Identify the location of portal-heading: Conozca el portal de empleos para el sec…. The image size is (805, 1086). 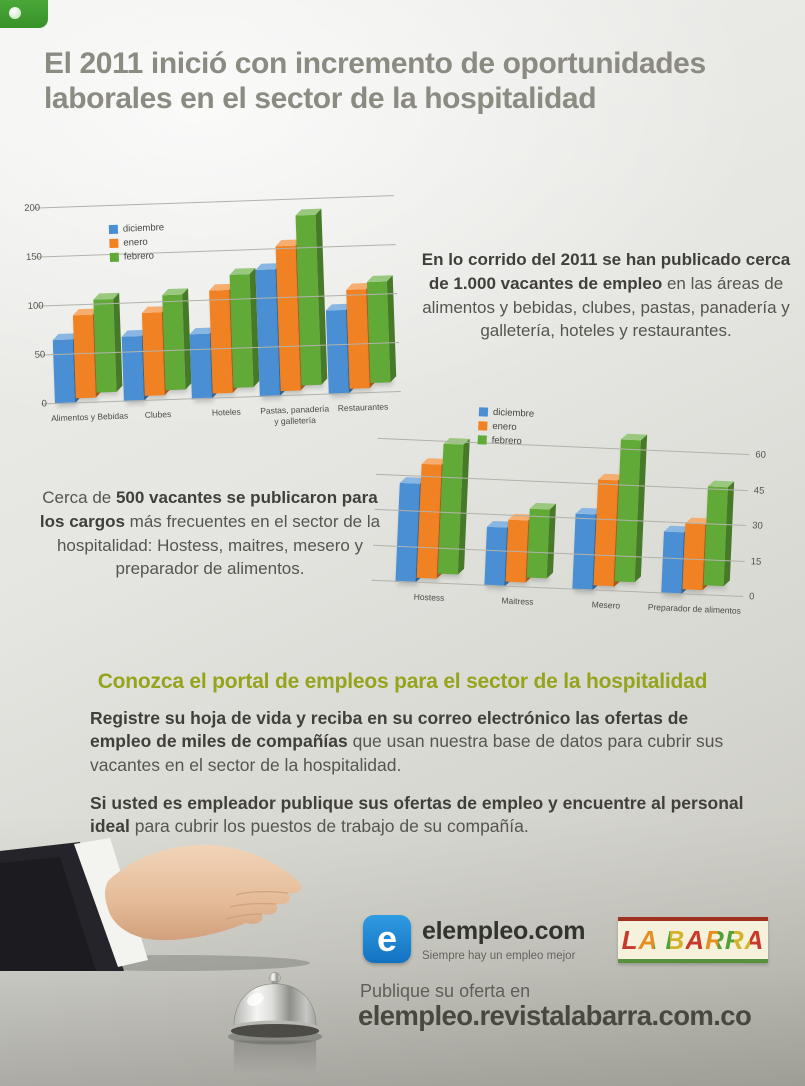
(402, 681).